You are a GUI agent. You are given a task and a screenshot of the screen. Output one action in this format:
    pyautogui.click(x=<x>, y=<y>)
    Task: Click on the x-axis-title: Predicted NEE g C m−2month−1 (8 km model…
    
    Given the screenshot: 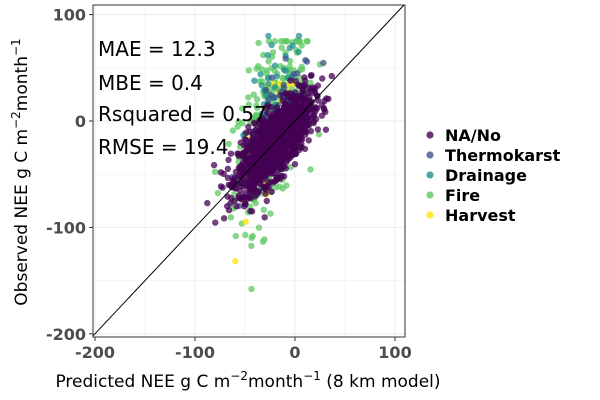 What is the action you would take?
    pyautogui.click(x=247, y=380)
    